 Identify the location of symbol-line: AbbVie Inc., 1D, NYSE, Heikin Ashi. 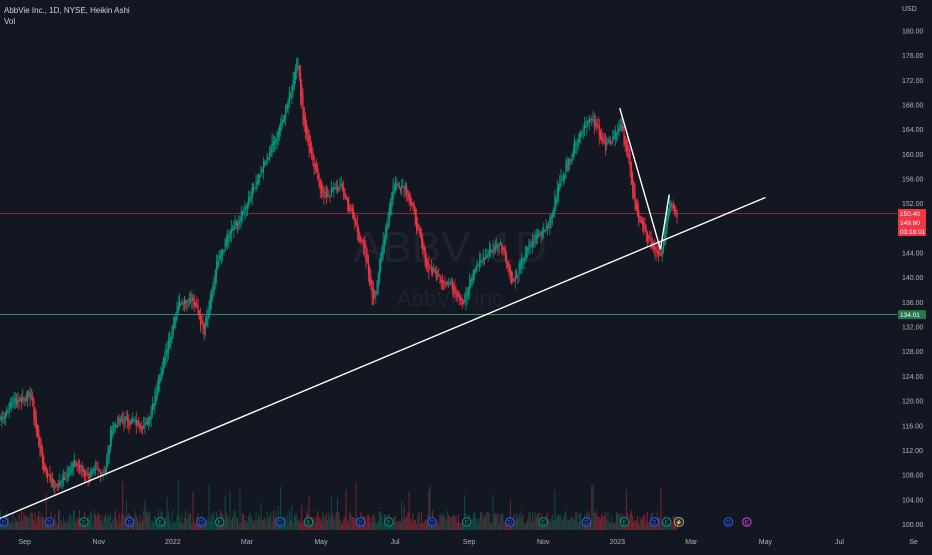
(67, 10).